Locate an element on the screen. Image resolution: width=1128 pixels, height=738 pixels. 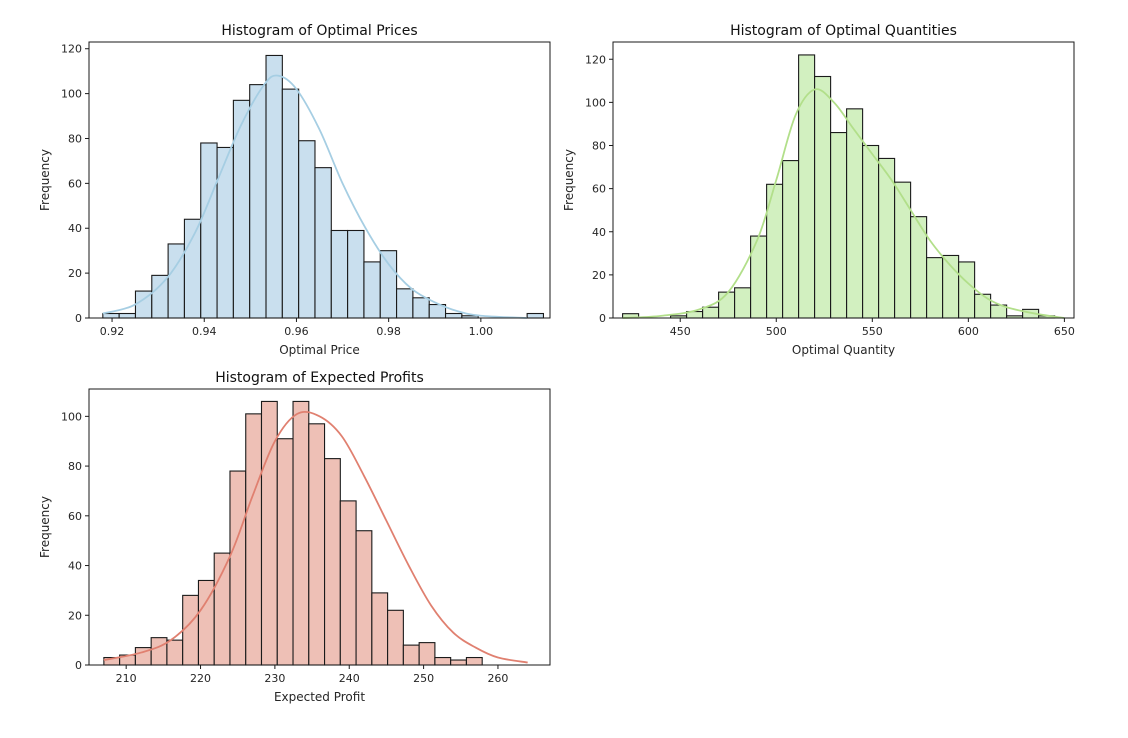
chart-title: Histogram of Optimal Prices is located at coordinates (319, 31).